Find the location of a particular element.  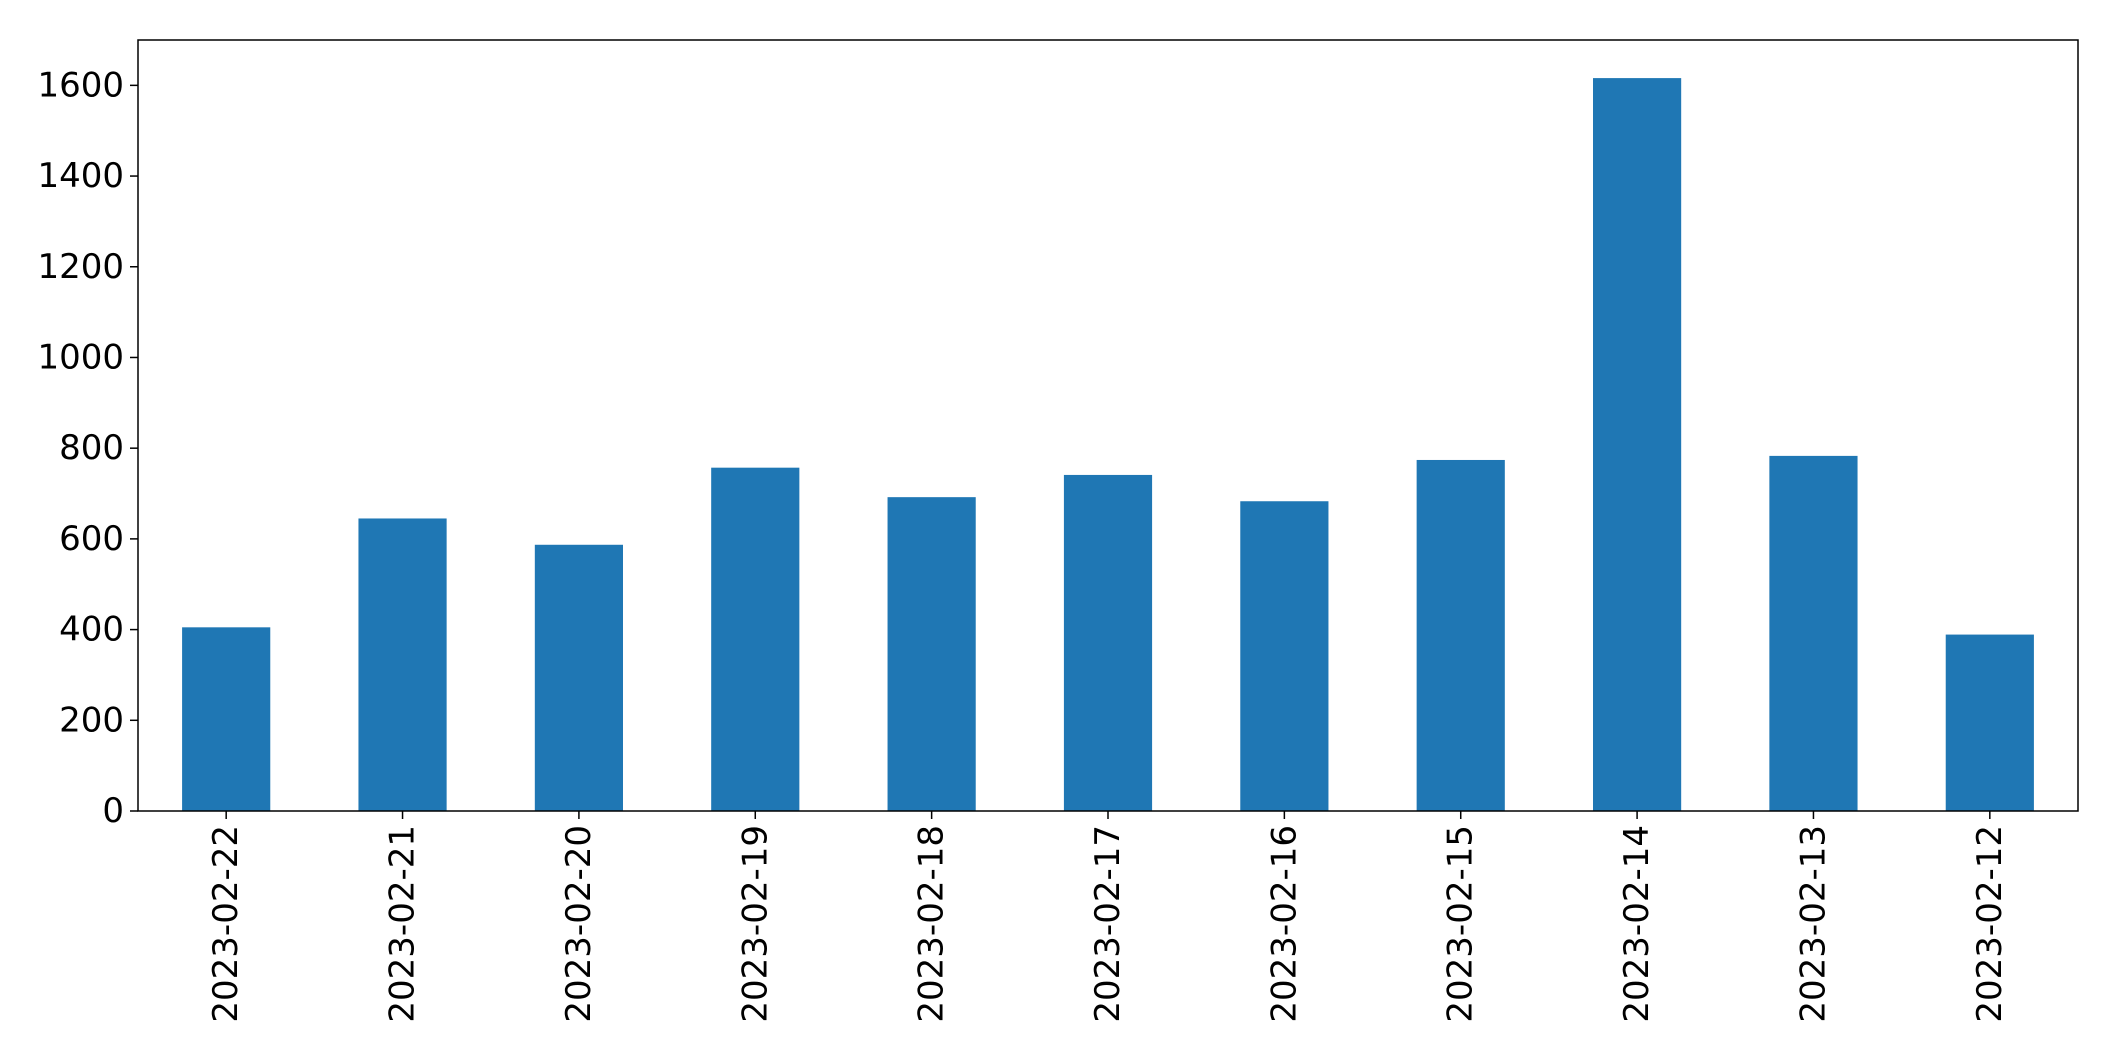

y-tick-label: 1000 is located at coordinates (80, 357).